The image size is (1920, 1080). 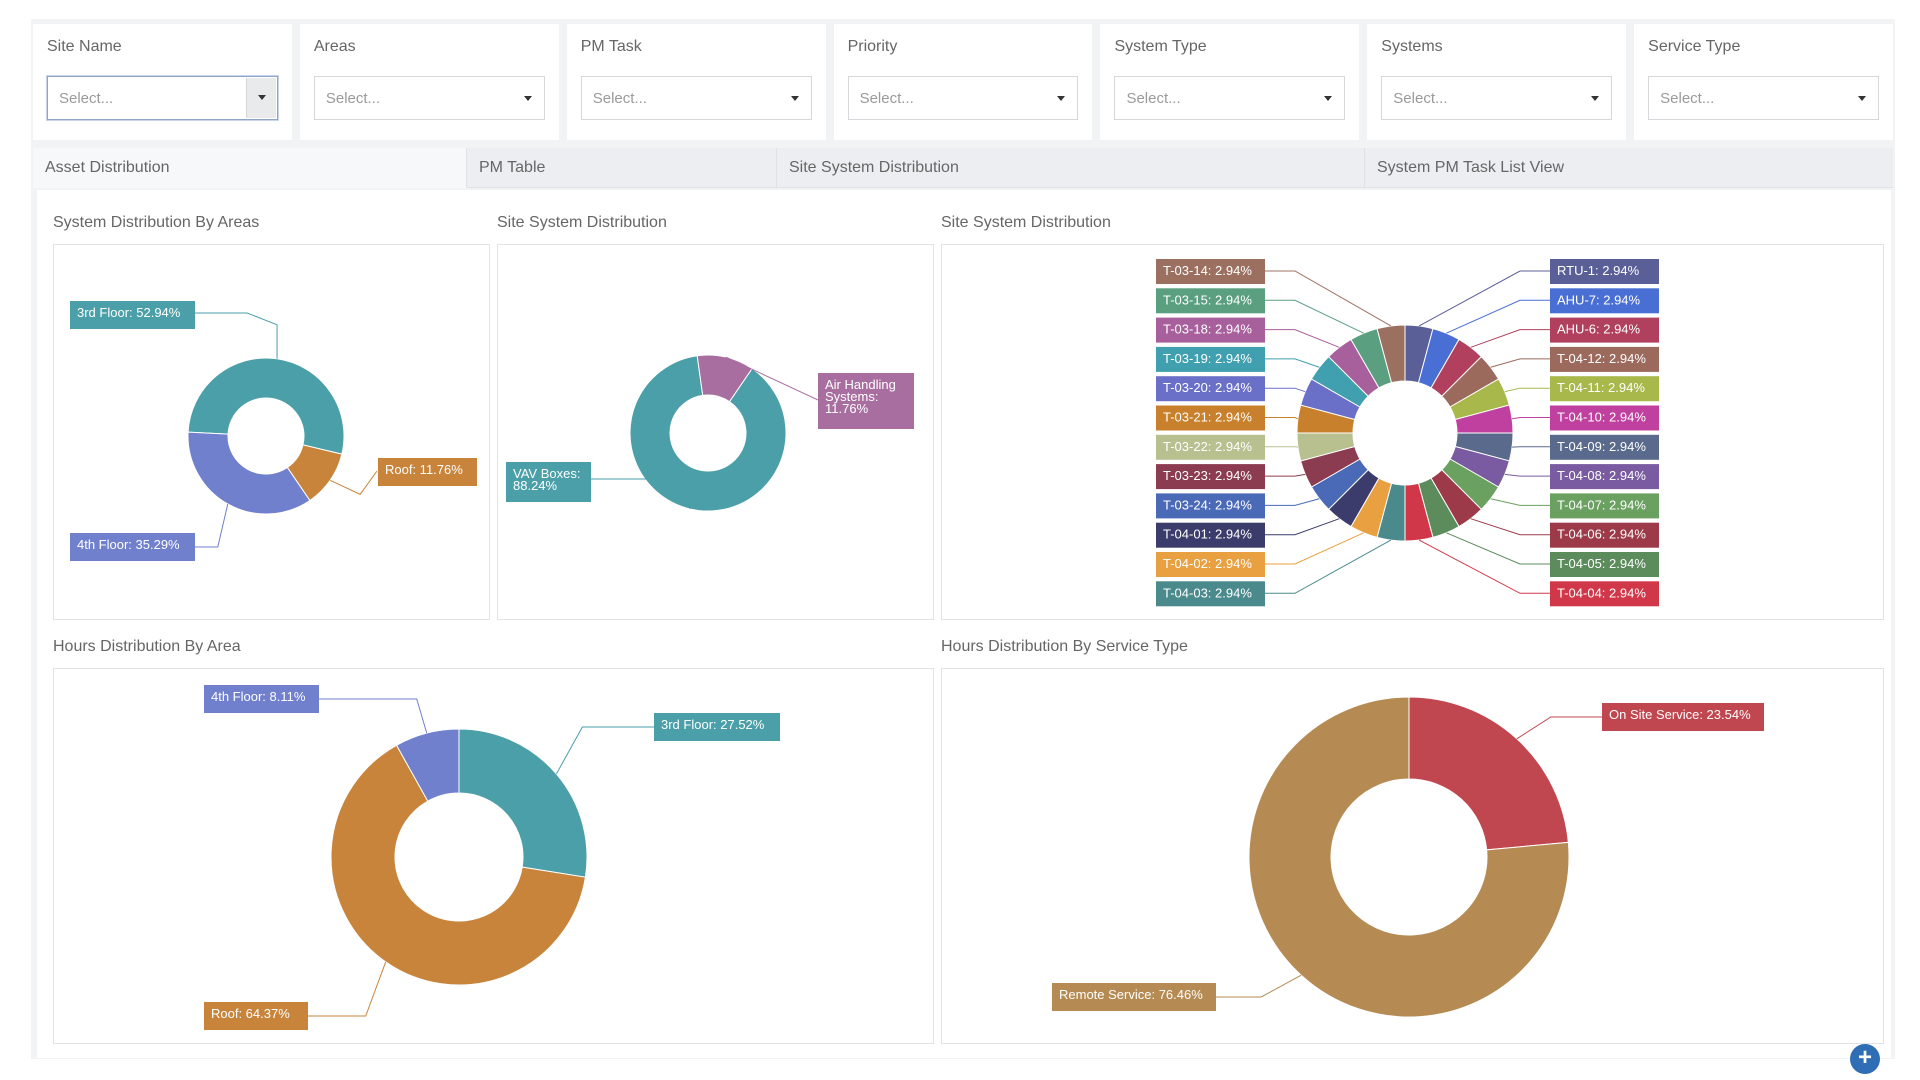 What do you see at coordinates (1694, 46) in the screenshot?
I see `filter-label: Service Type` at bounding box center [1694, 46].